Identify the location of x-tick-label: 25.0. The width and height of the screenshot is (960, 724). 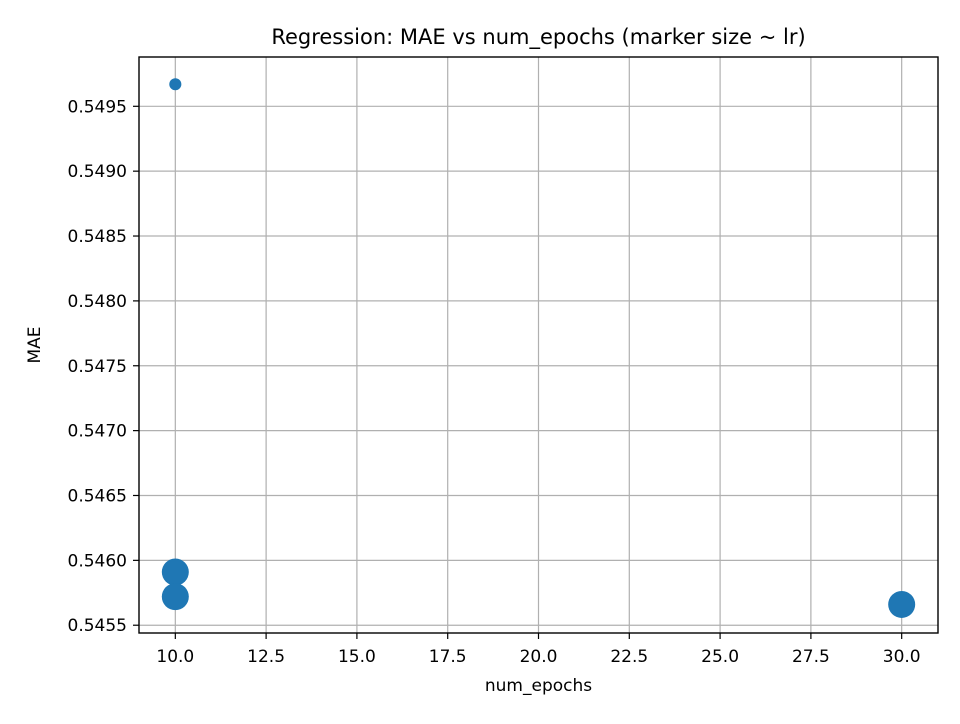
(720, 657).